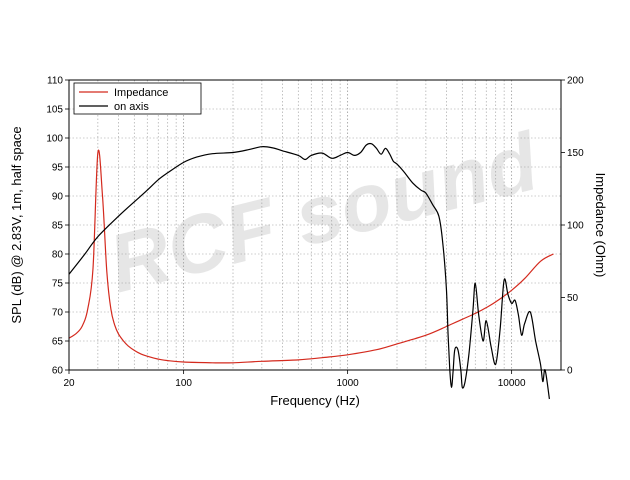 The width and height of the screenshot is (630, 480). Describe the element at coordinates (55, 81) in the screenshot. I see `y-tick-label: 110` at that location.